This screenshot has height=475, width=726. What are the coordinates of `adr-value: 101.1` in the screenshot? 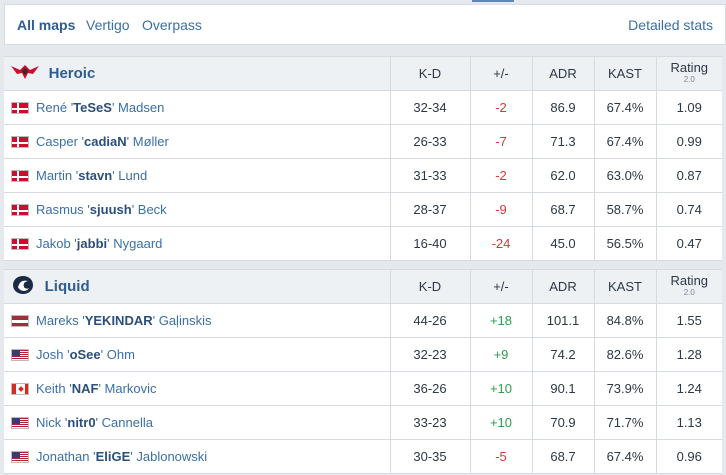 It's located at (562, 320).